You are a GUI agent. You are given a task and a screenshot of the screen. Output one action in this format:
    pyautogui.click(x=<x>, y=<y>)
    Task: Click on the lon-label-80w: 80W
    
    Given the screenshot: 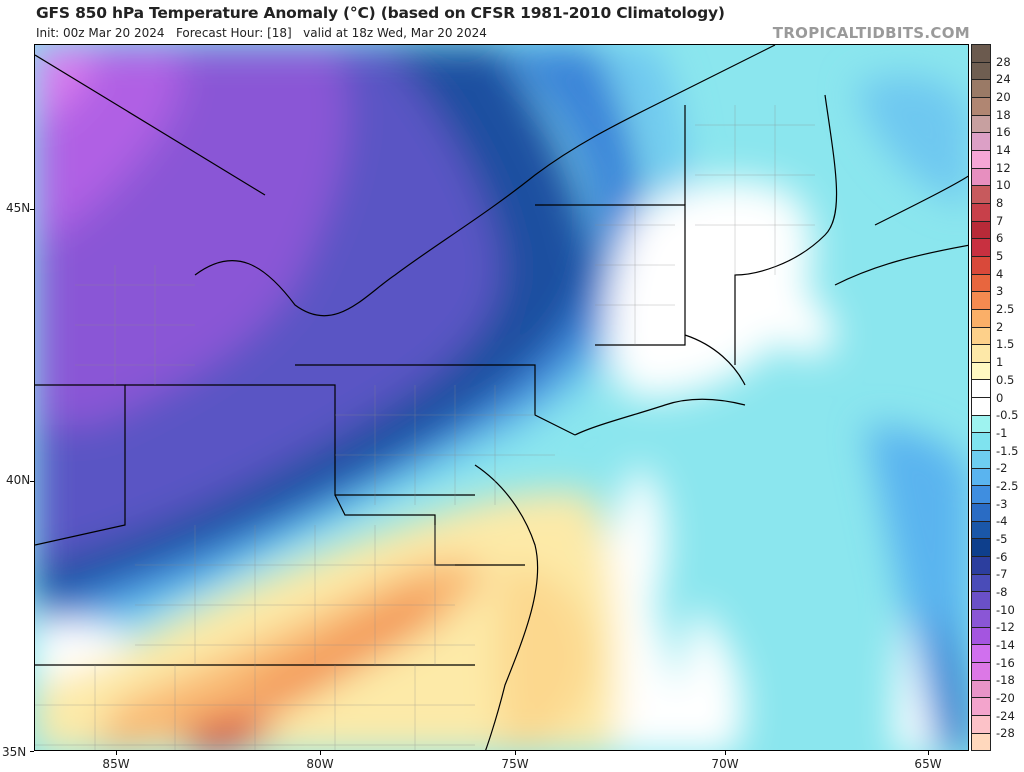 What is the action you would take?
    pyautogui.click(x=320, y=764)
    